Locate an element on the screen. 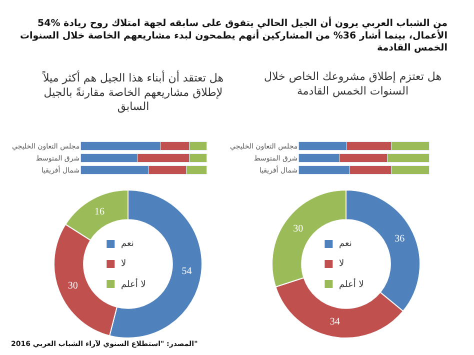 This screenshot has width=474, height=355. chart-title: هل تعتزم إطلاق مشروعك الخاص خلال السنوات الخمس القادمة is located at coordinates (353, 84).